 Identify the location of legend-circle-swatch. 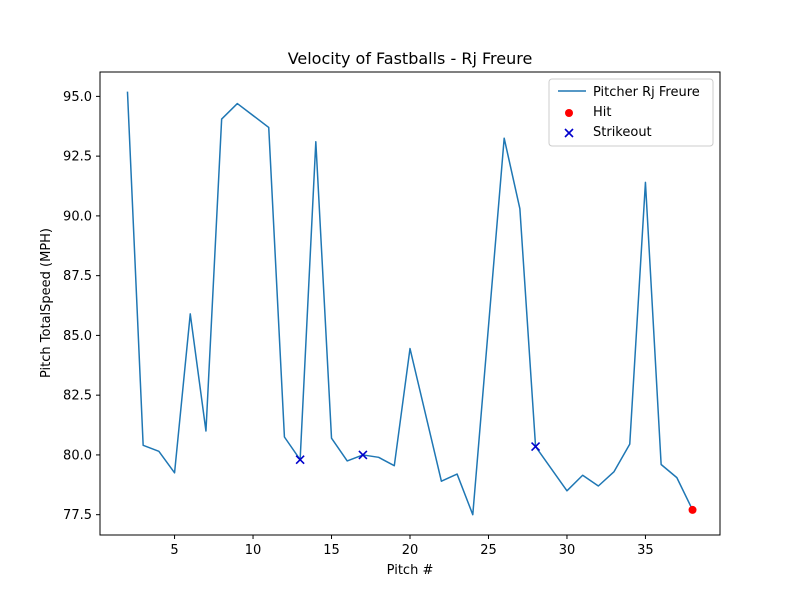
(569, 113).